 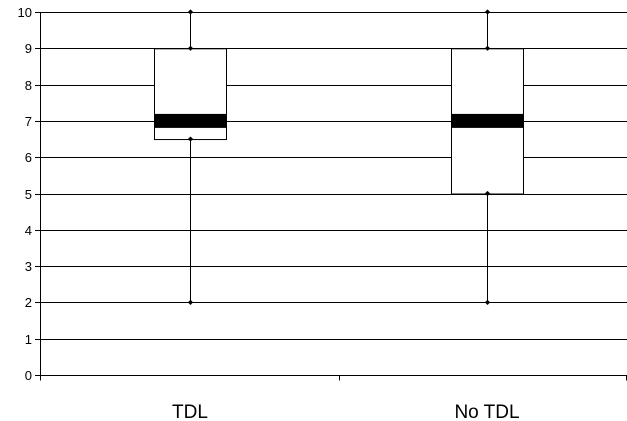 I want to click on y-tick-label-7: 7, so click(x=28, y=121).